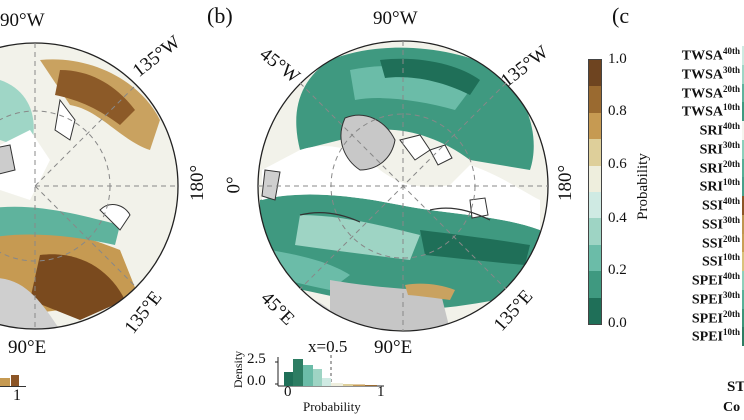 The image size is (744, 420). I want to click on row-label: SPEI40th, so click(716, 280).